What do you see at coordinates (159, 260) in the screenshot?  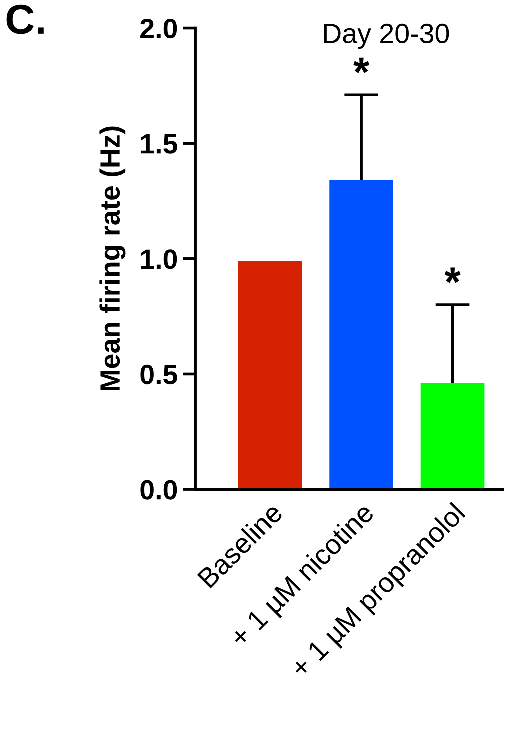 I see `y-tick-label: 1.0` at bounding box center [159, 260].